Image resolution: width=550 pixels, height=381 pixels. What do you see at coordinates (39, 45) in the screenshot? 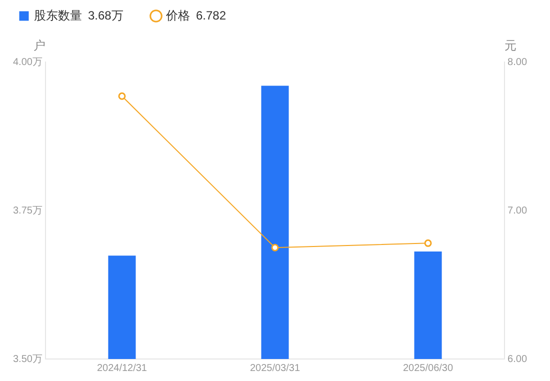
I see `y-axis-title: 户` at bounding box center [39, 45].